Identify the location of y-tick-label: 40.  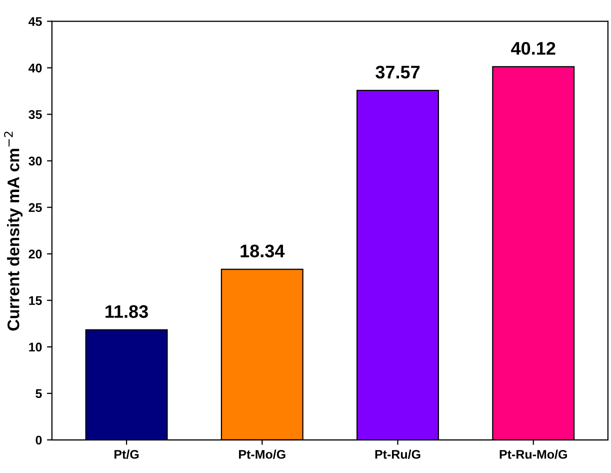
(35, 68).